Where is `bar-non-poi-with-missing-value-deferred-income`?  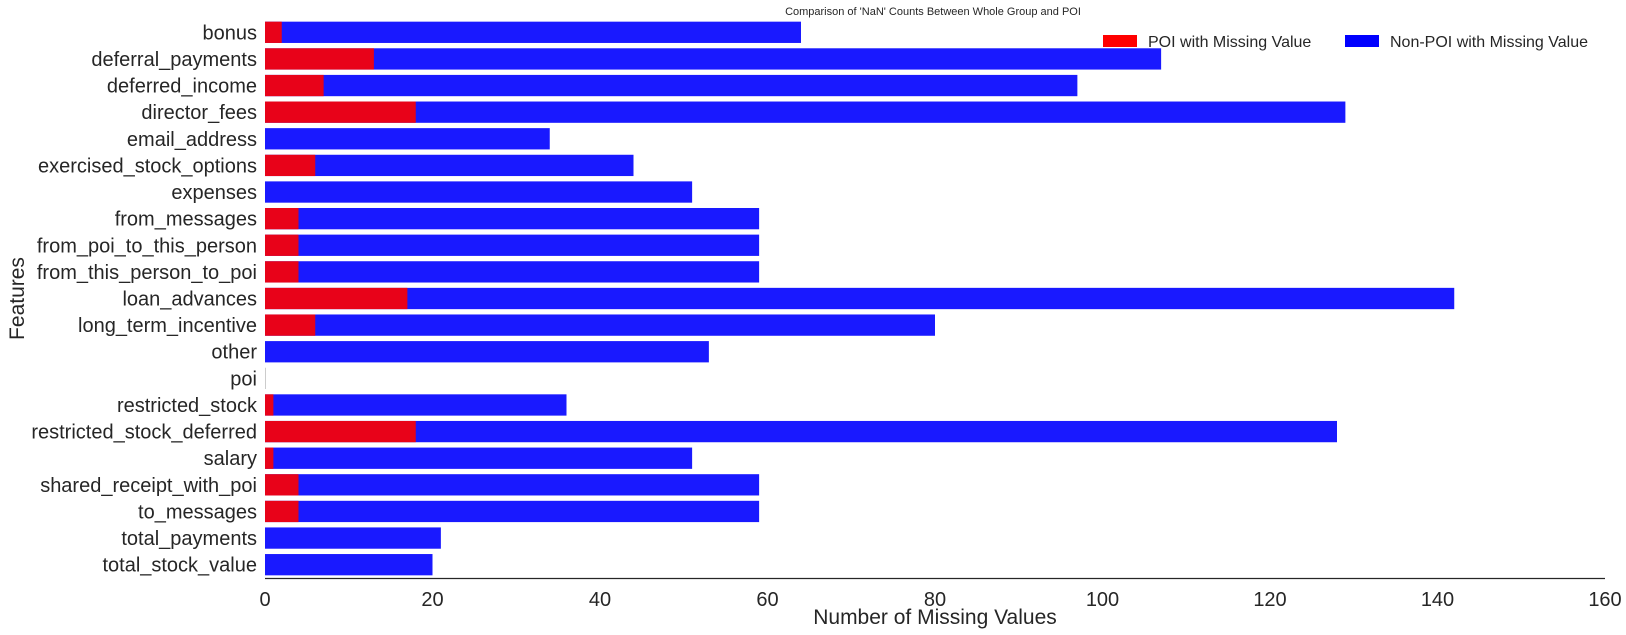 bar-non-poi-with-missing-value-deferred-income is located at coordinates (671, 85).